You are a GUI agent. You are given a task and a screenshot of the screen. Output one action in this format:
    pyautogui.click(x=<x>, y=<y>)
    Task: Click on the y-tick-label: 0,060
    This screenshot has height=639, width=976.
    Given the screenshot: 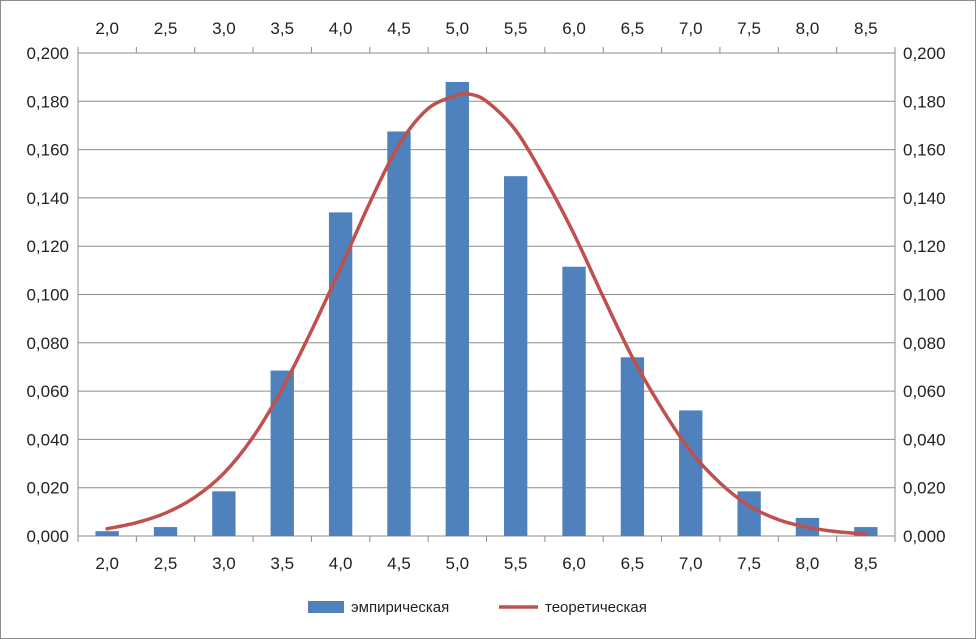 What is the action you would take?
    pyautogui.click(x=47, y=391)
    